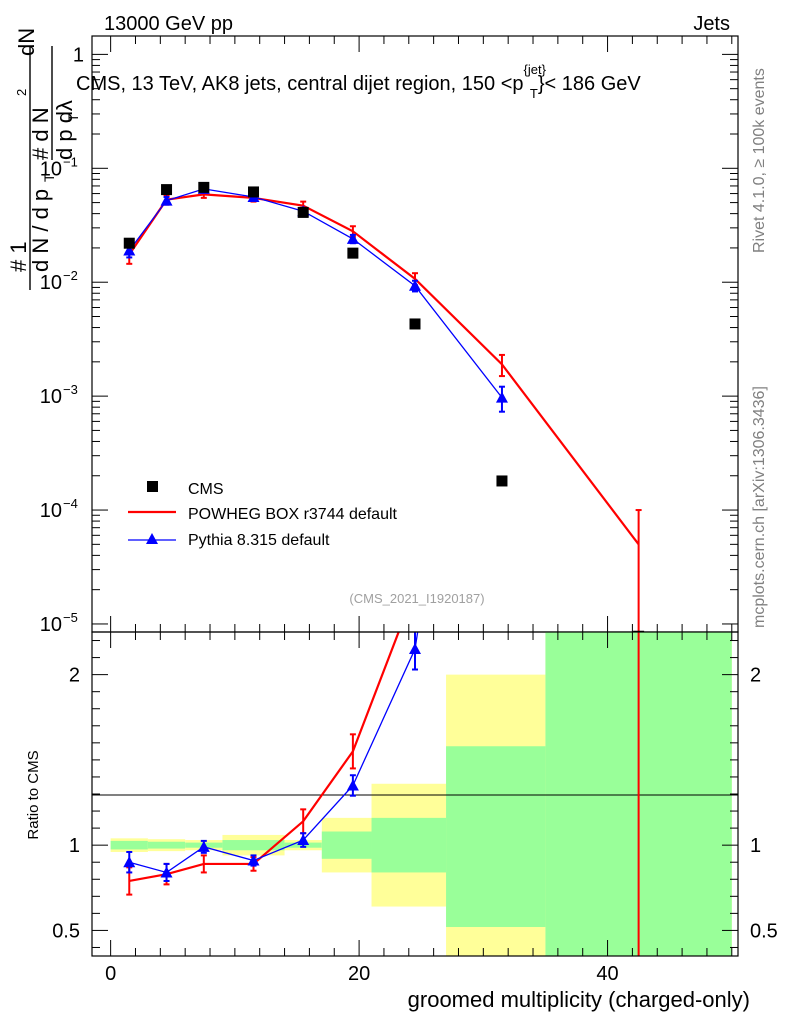  I want to click on pythia-line, so click(315, 293).